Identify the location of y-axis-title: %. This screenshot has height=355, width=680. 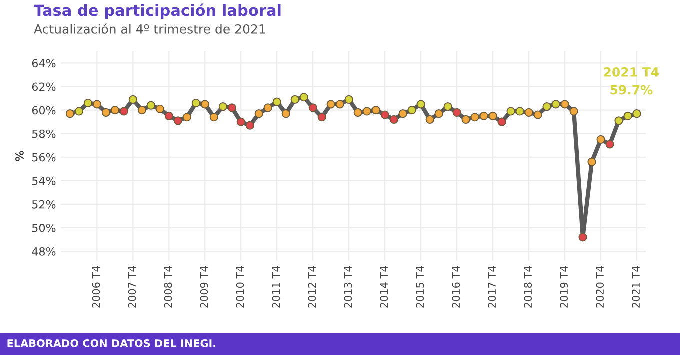
(20, 156).